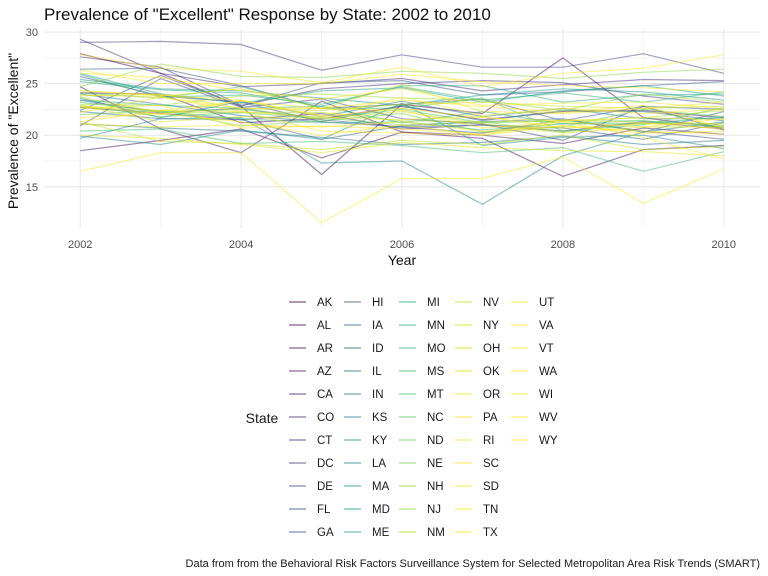 This screenshot has height=576, width=768. Describe the element at coordinates (491, 349) in the screenshot. I see `legend-label: OH` at that location.